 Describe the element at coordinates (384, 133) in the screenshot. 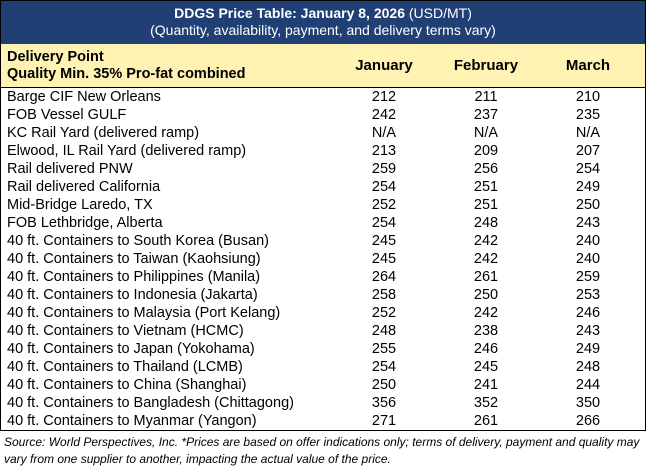

I see `january-price-cell: N/A` at that location.